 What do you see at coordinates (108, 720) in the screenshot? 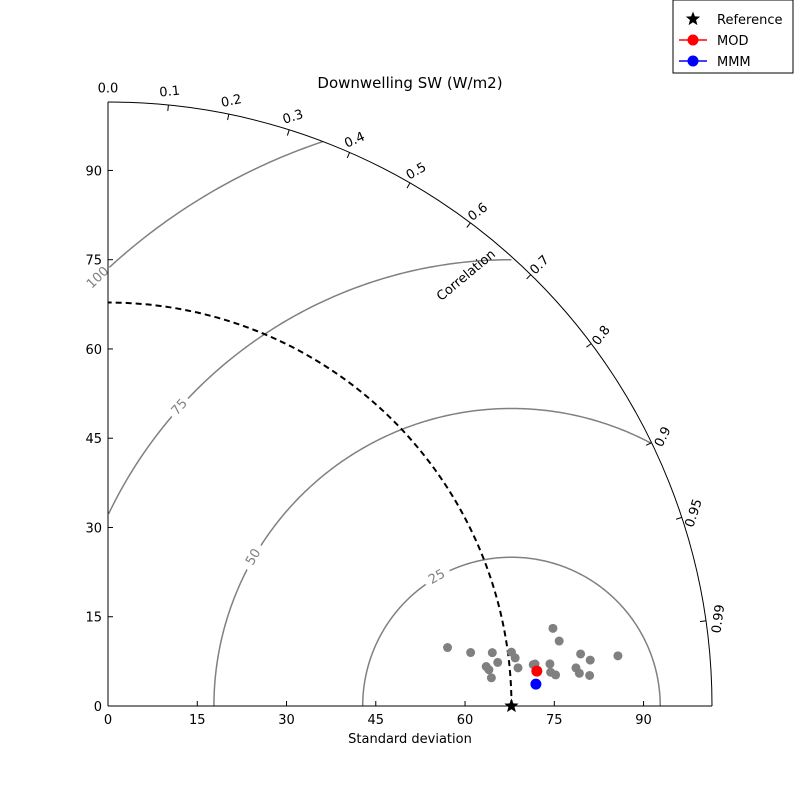
I see `x-tick-label: 0` at bounding box center [108, 720].